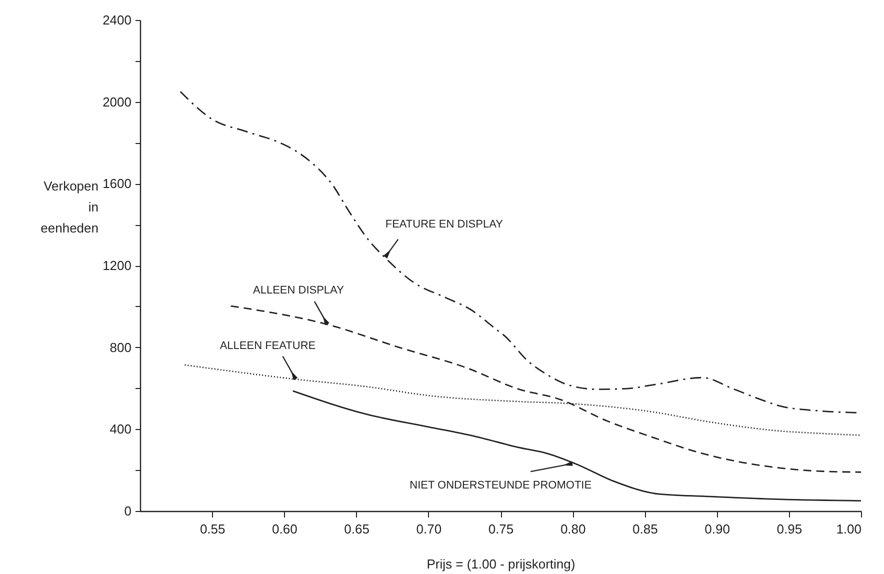 This screenshot has height=574, width=884. Describe the element at coordinates (789, 529) in the screenshot. I see `x-tick-label: 0.95` at that location.